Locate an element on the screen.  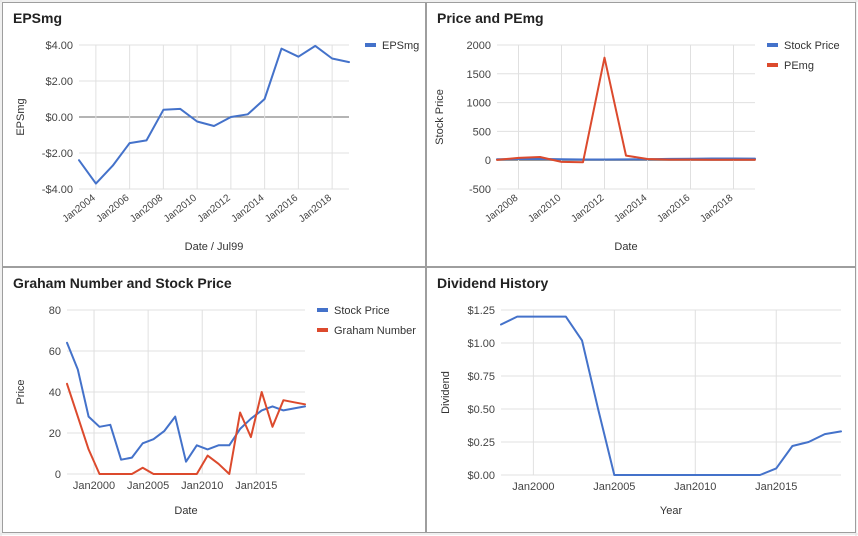
y-tick-label: -500 is located at coordinates (480, 190).